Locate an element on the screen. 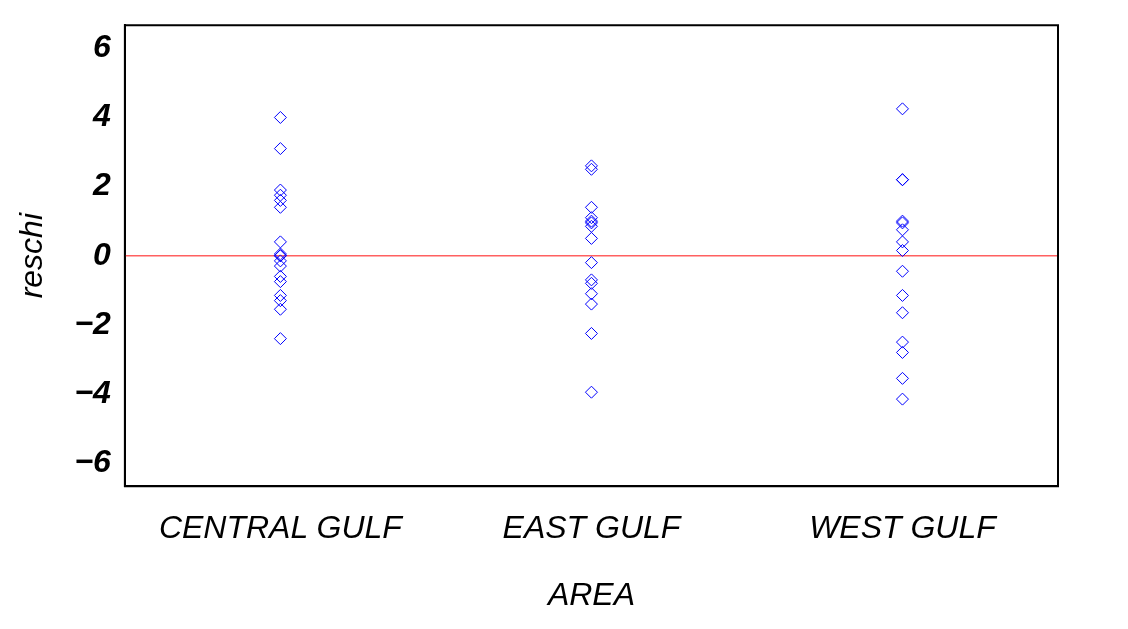 This screenshot has height=629, width=1128. x-tick-label: CENTRAL GULF is located at coordinates (281, 527).